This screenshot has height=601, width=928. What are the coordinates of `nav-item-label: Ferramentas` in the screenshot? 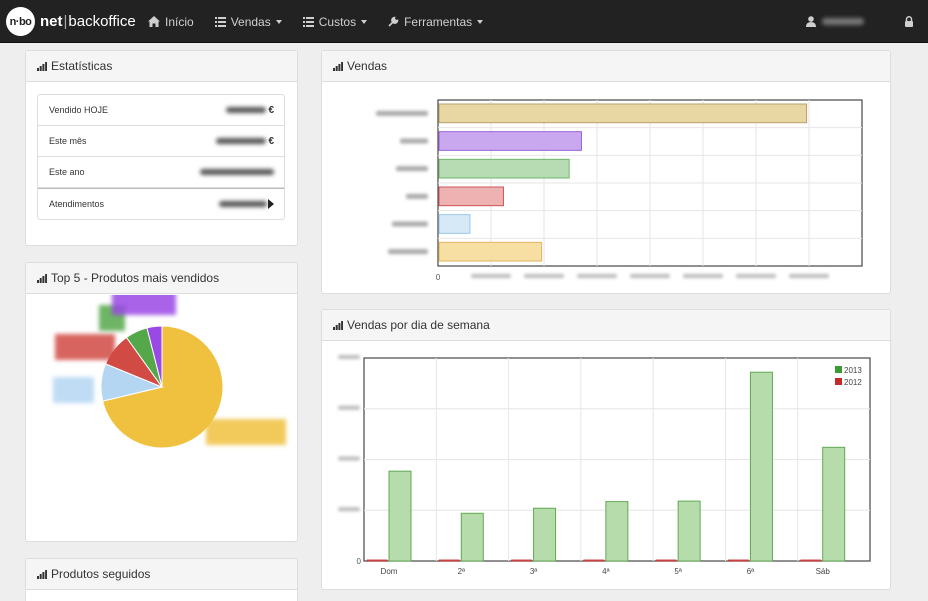 It's located at (438, 21).